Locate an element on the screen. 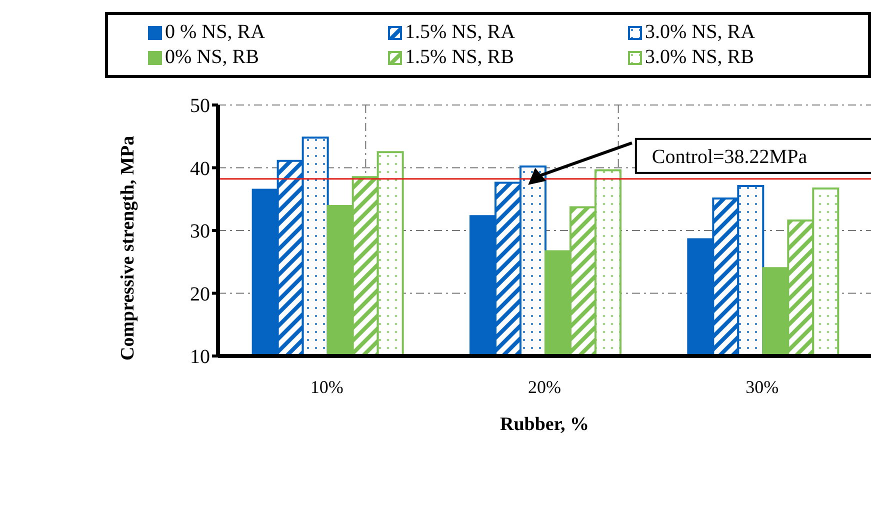 The height and width of the screenshot is (512, 871). legend-label: 1.5% NS, RB is located at coordinates (459, 57).